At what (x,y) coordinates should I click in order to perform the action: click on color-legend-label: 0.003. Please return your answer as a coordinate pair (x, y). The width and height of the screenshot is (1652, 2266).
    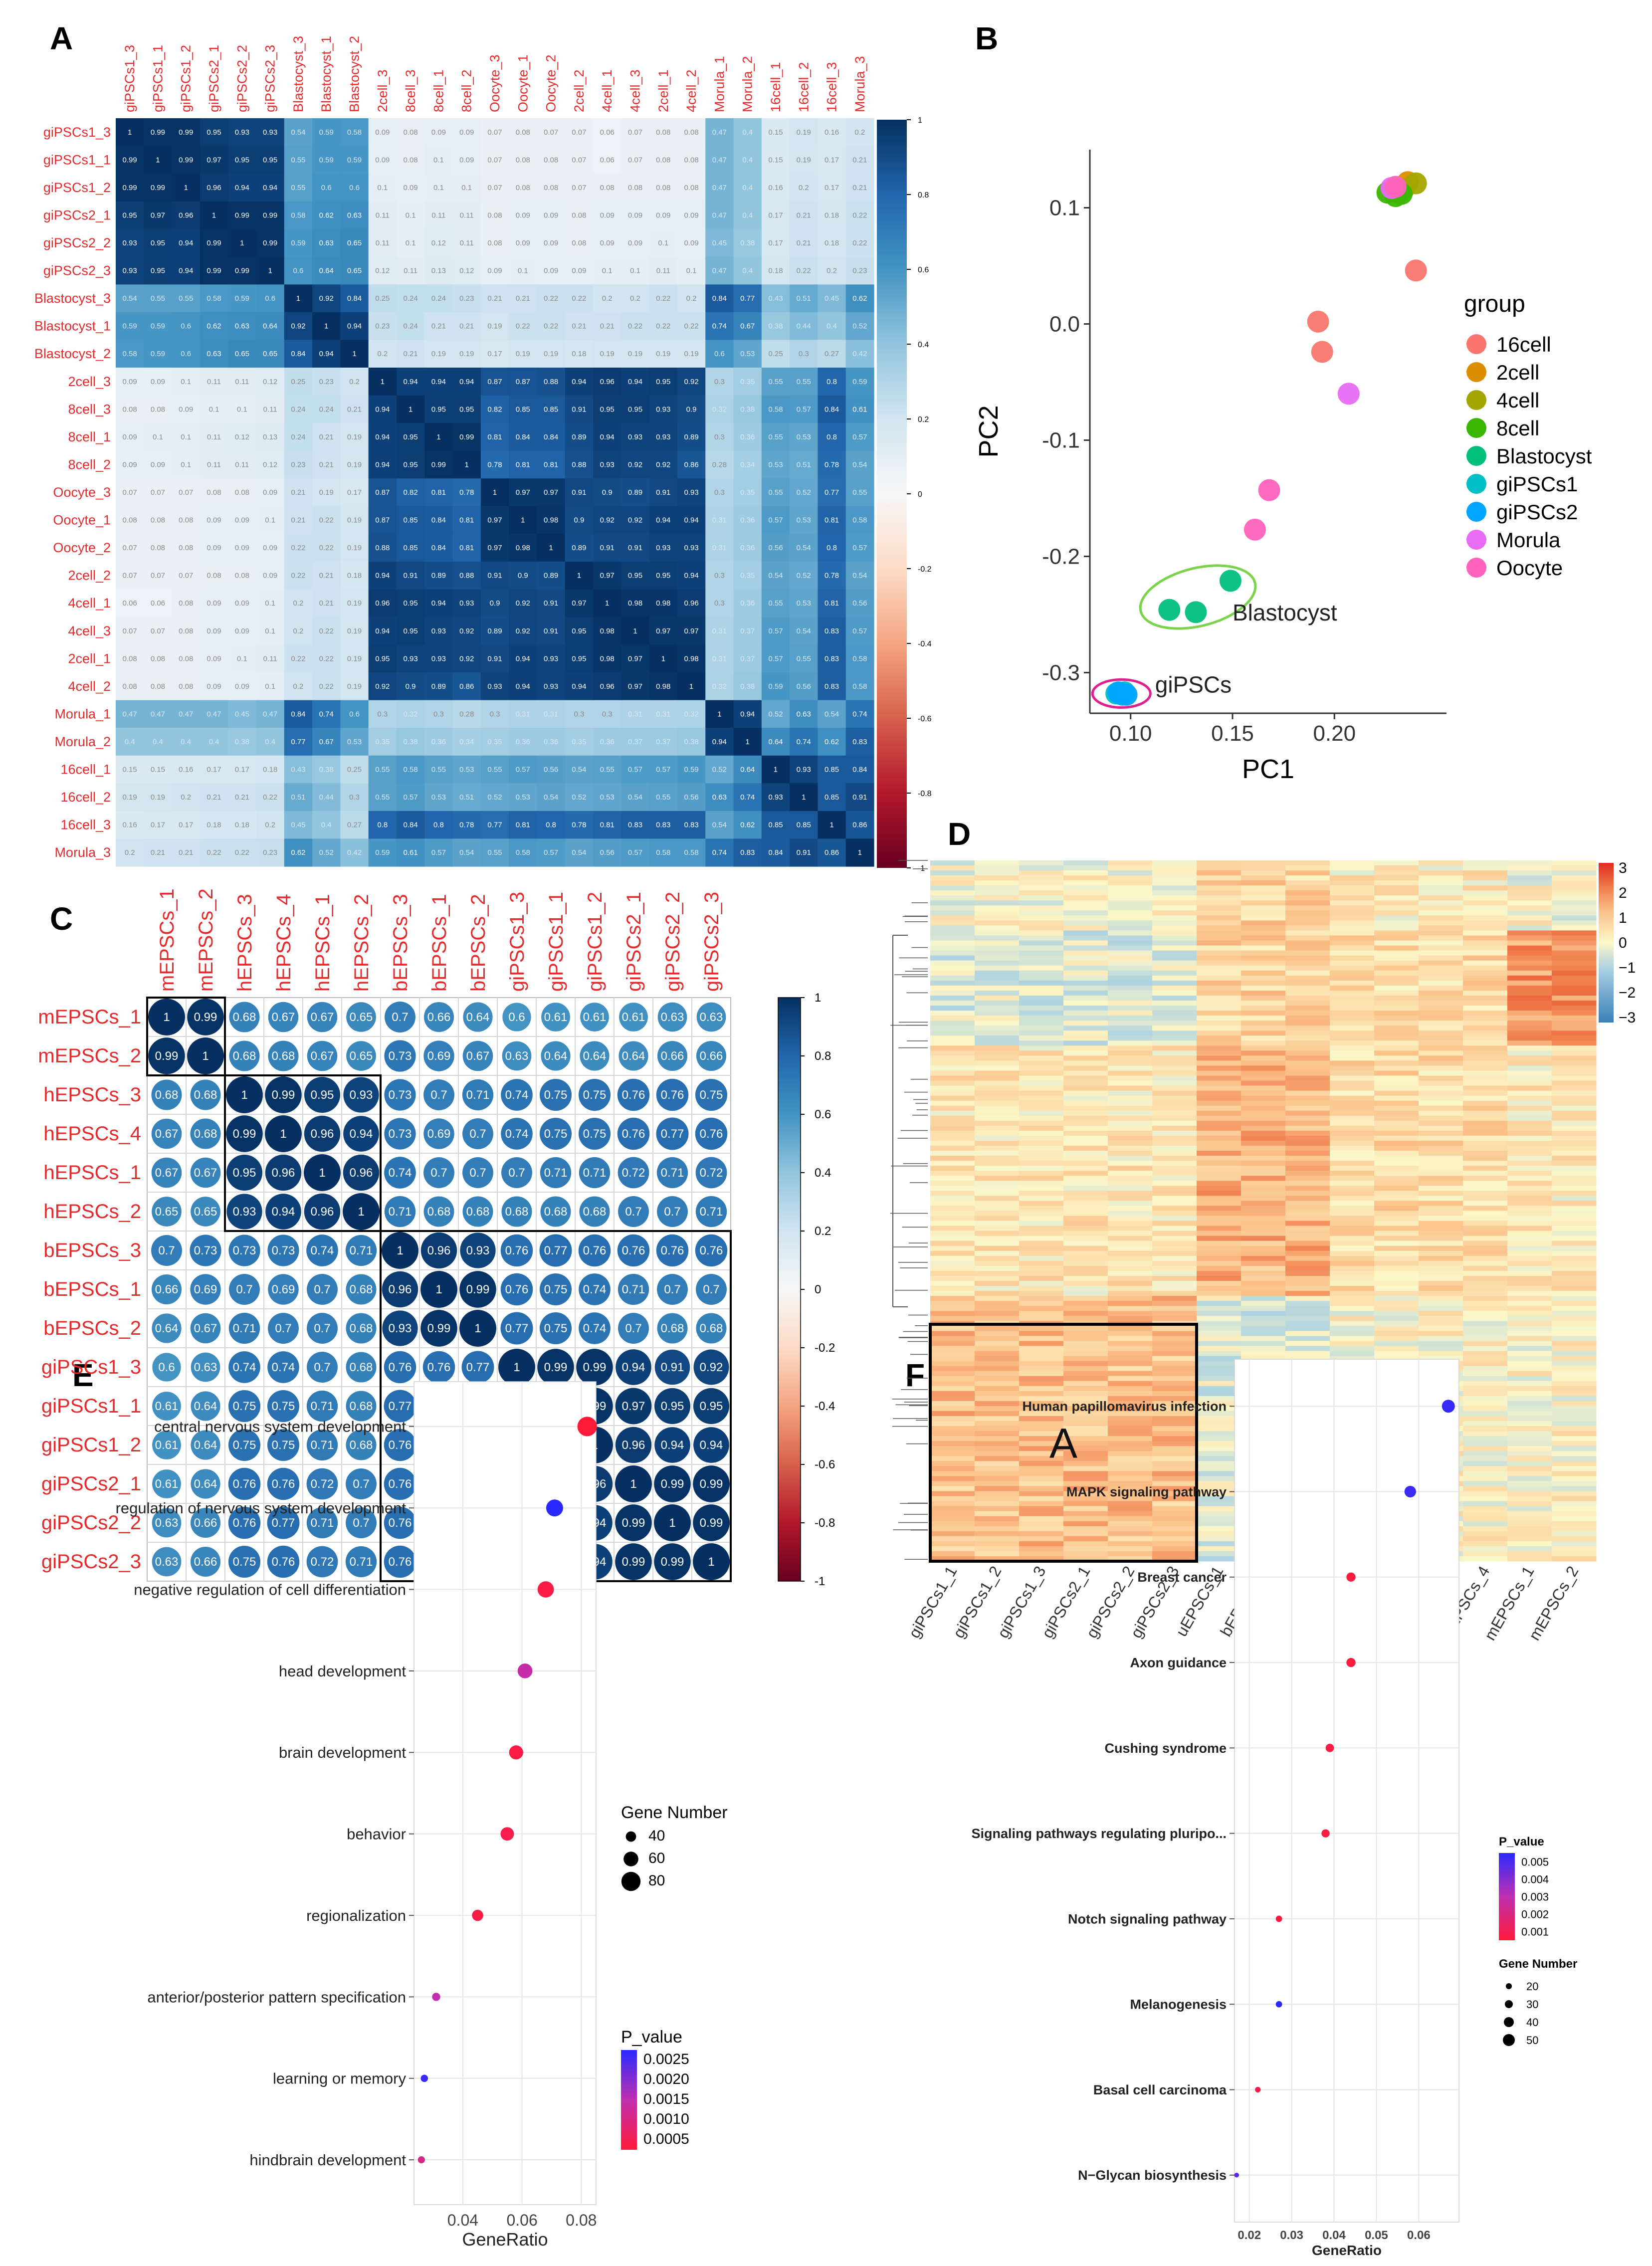
    Looking at the image, I should click on (1535, 1897).